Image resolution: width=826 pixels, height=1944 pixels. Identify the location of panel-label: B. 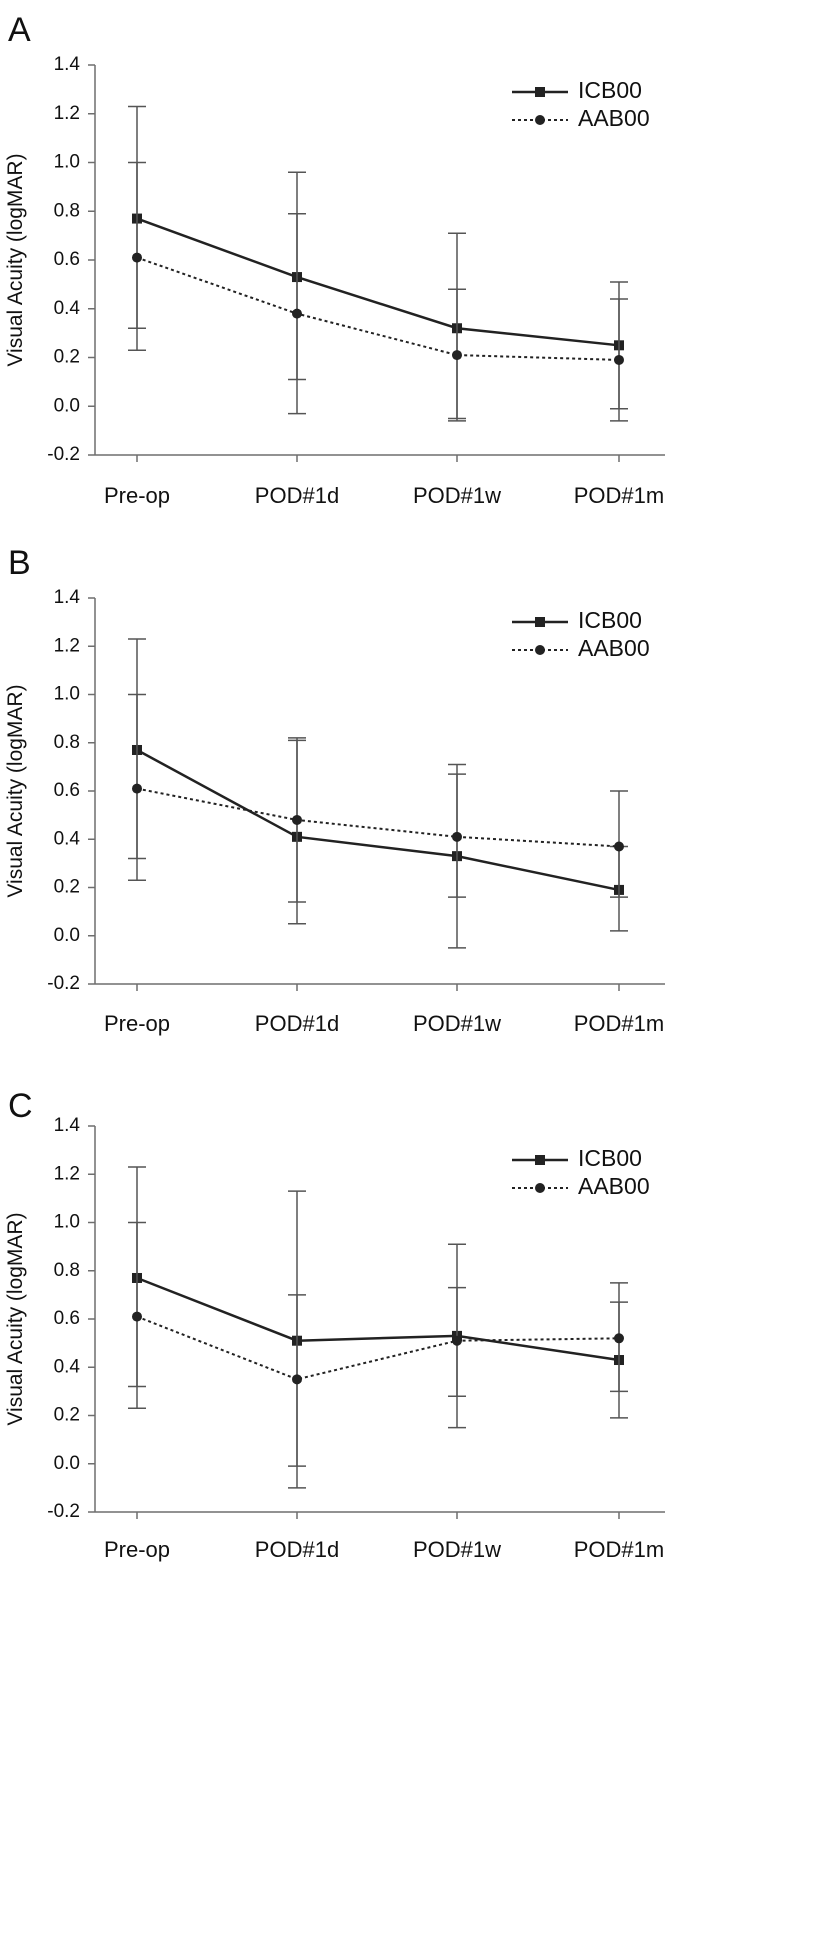
(19, 563).